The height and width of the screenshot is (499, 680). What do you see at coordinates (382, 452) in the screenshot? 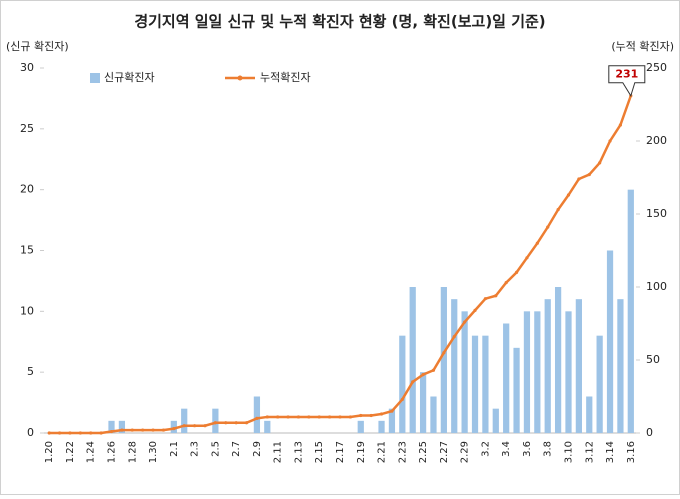
I see `x-tick-label: 2.21` at bounding box center [382, 452].